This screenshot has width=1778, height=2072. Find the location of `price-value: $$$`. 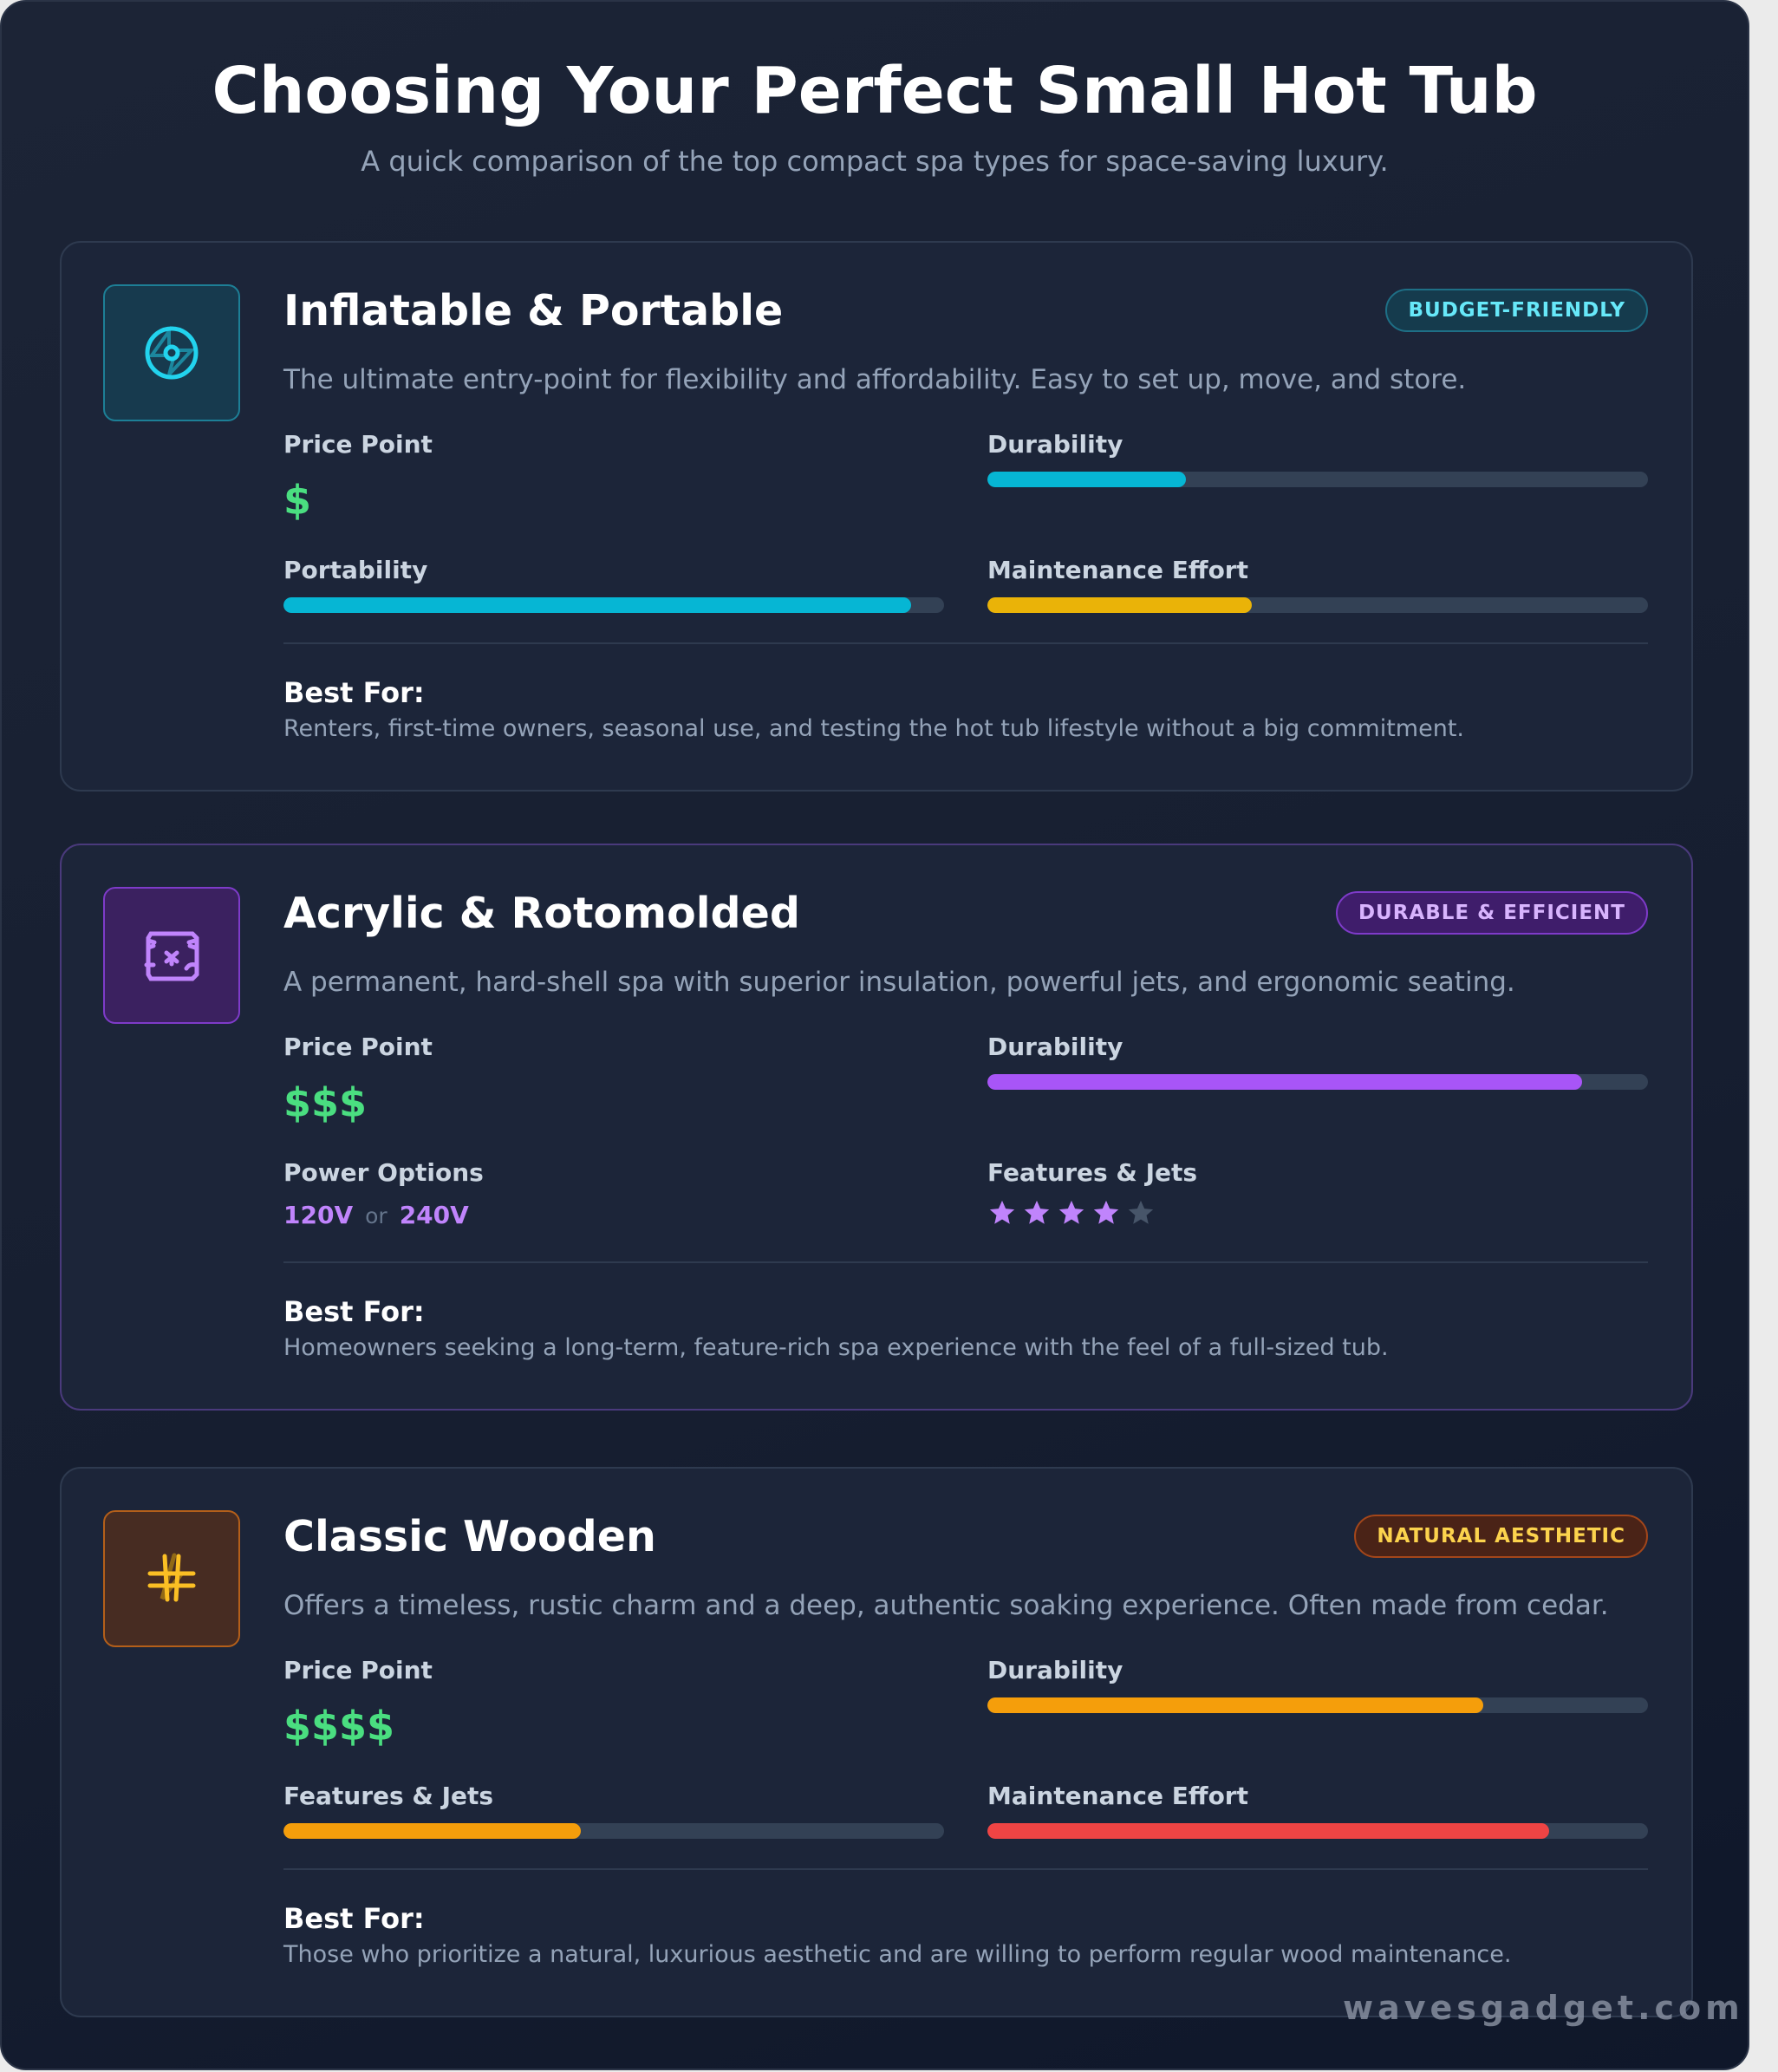

price-value: $$$ is located at coordinates (325, 1102).